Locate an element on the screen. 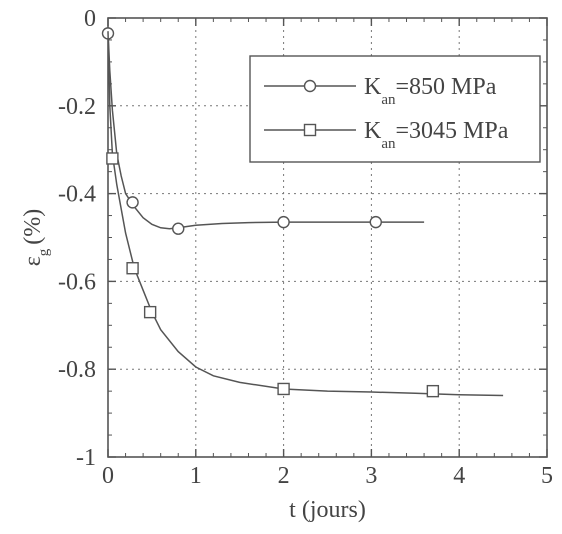 This screenshot has width=562, height=534. y-tick-label: -0.6 is located at coordinates (77, 282).